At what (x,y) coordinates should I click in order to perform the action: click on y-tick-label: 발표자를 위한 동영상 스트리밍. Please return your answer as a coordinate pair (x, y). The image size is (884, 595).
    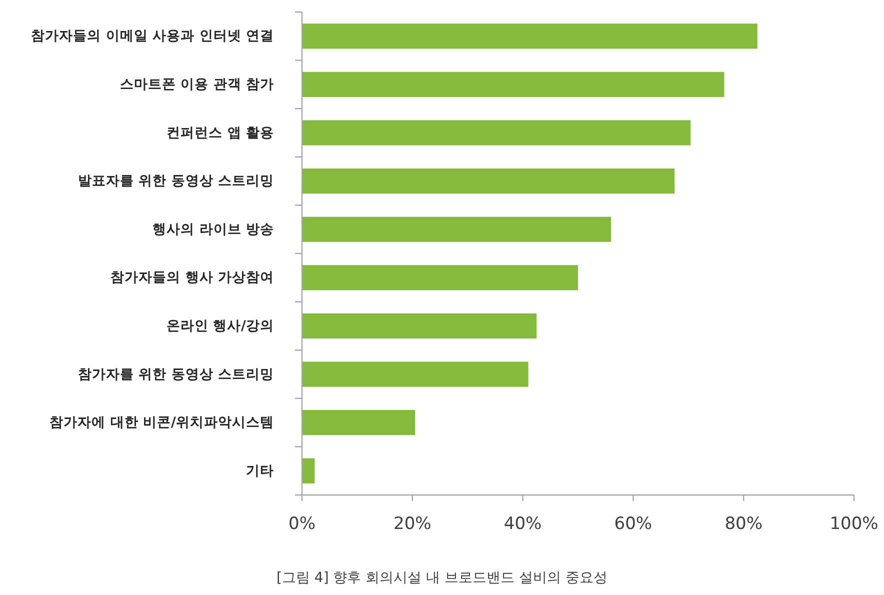
    Looking at the image, I should click on (176, 181).